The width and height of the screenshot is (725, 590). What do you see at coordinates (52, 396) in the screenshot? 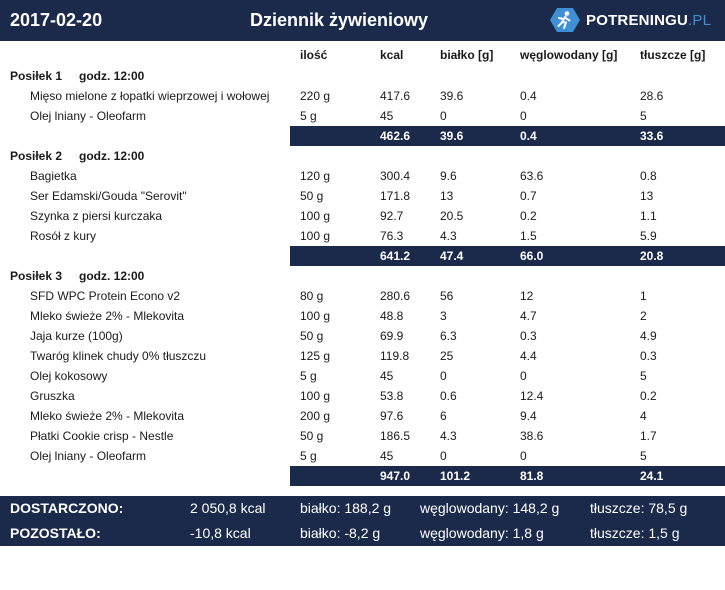
I see `food-name: Gruszka` at bounding box center [52, 396].